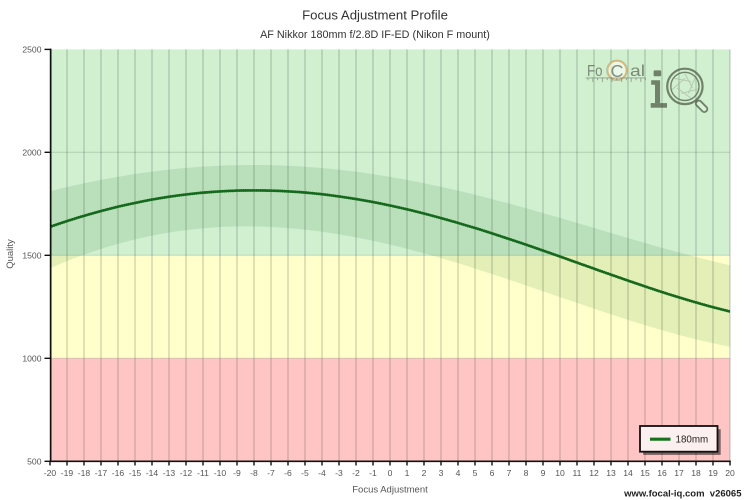 The image size is (750, 500). I want to click on svg-text: 20, so click(730, 473).